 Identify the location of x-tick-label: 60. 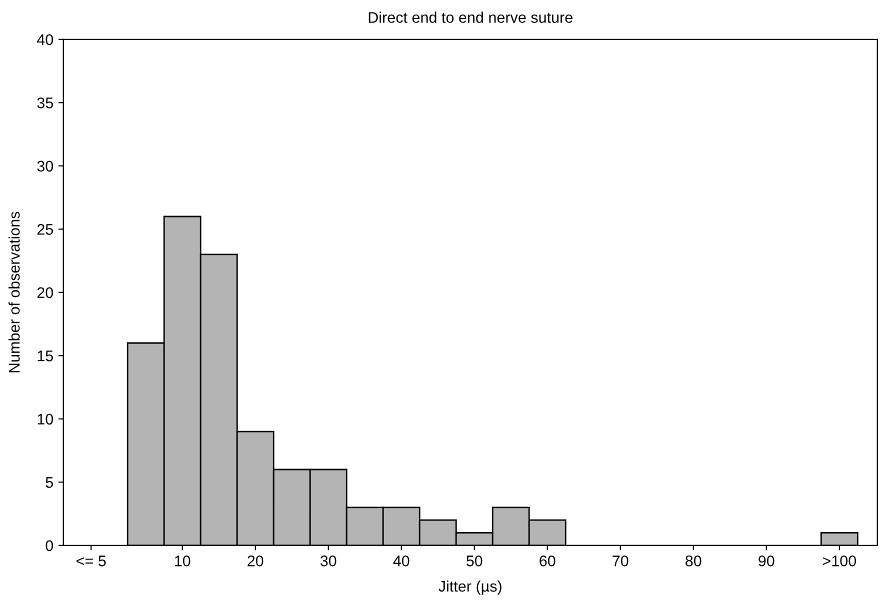
(548, 561).